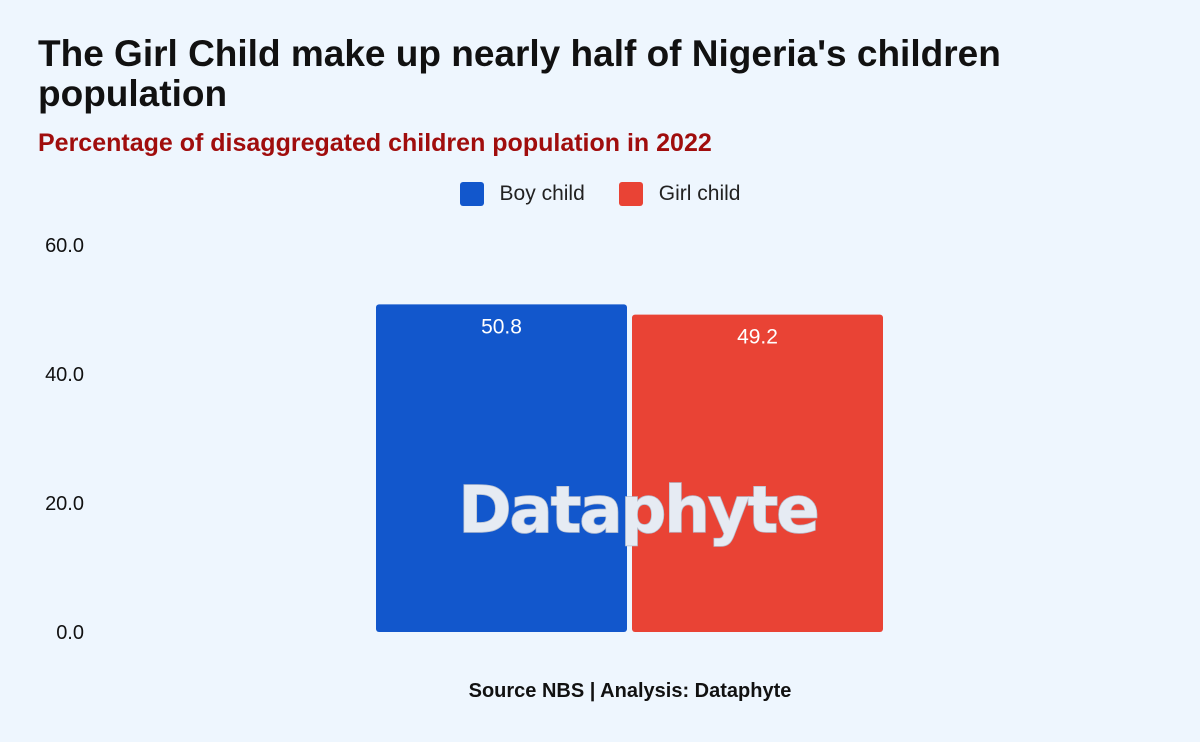 This screenshot has height=742, width=1200. Describe the element at coordinates (471, 194) in the screenshot. I see `legend-swatch-boy` at that location.